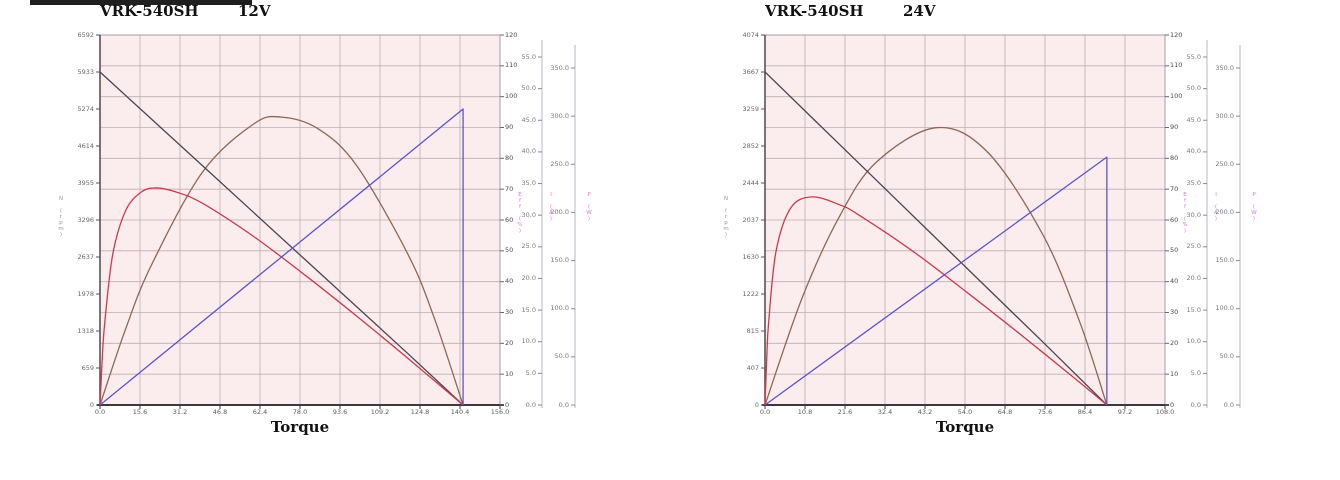 Image resolution: width=1340 pixels, height=480 pixels. I want to click on chart-24v-title: VRK-540SH 24V, so click(1000, 11).